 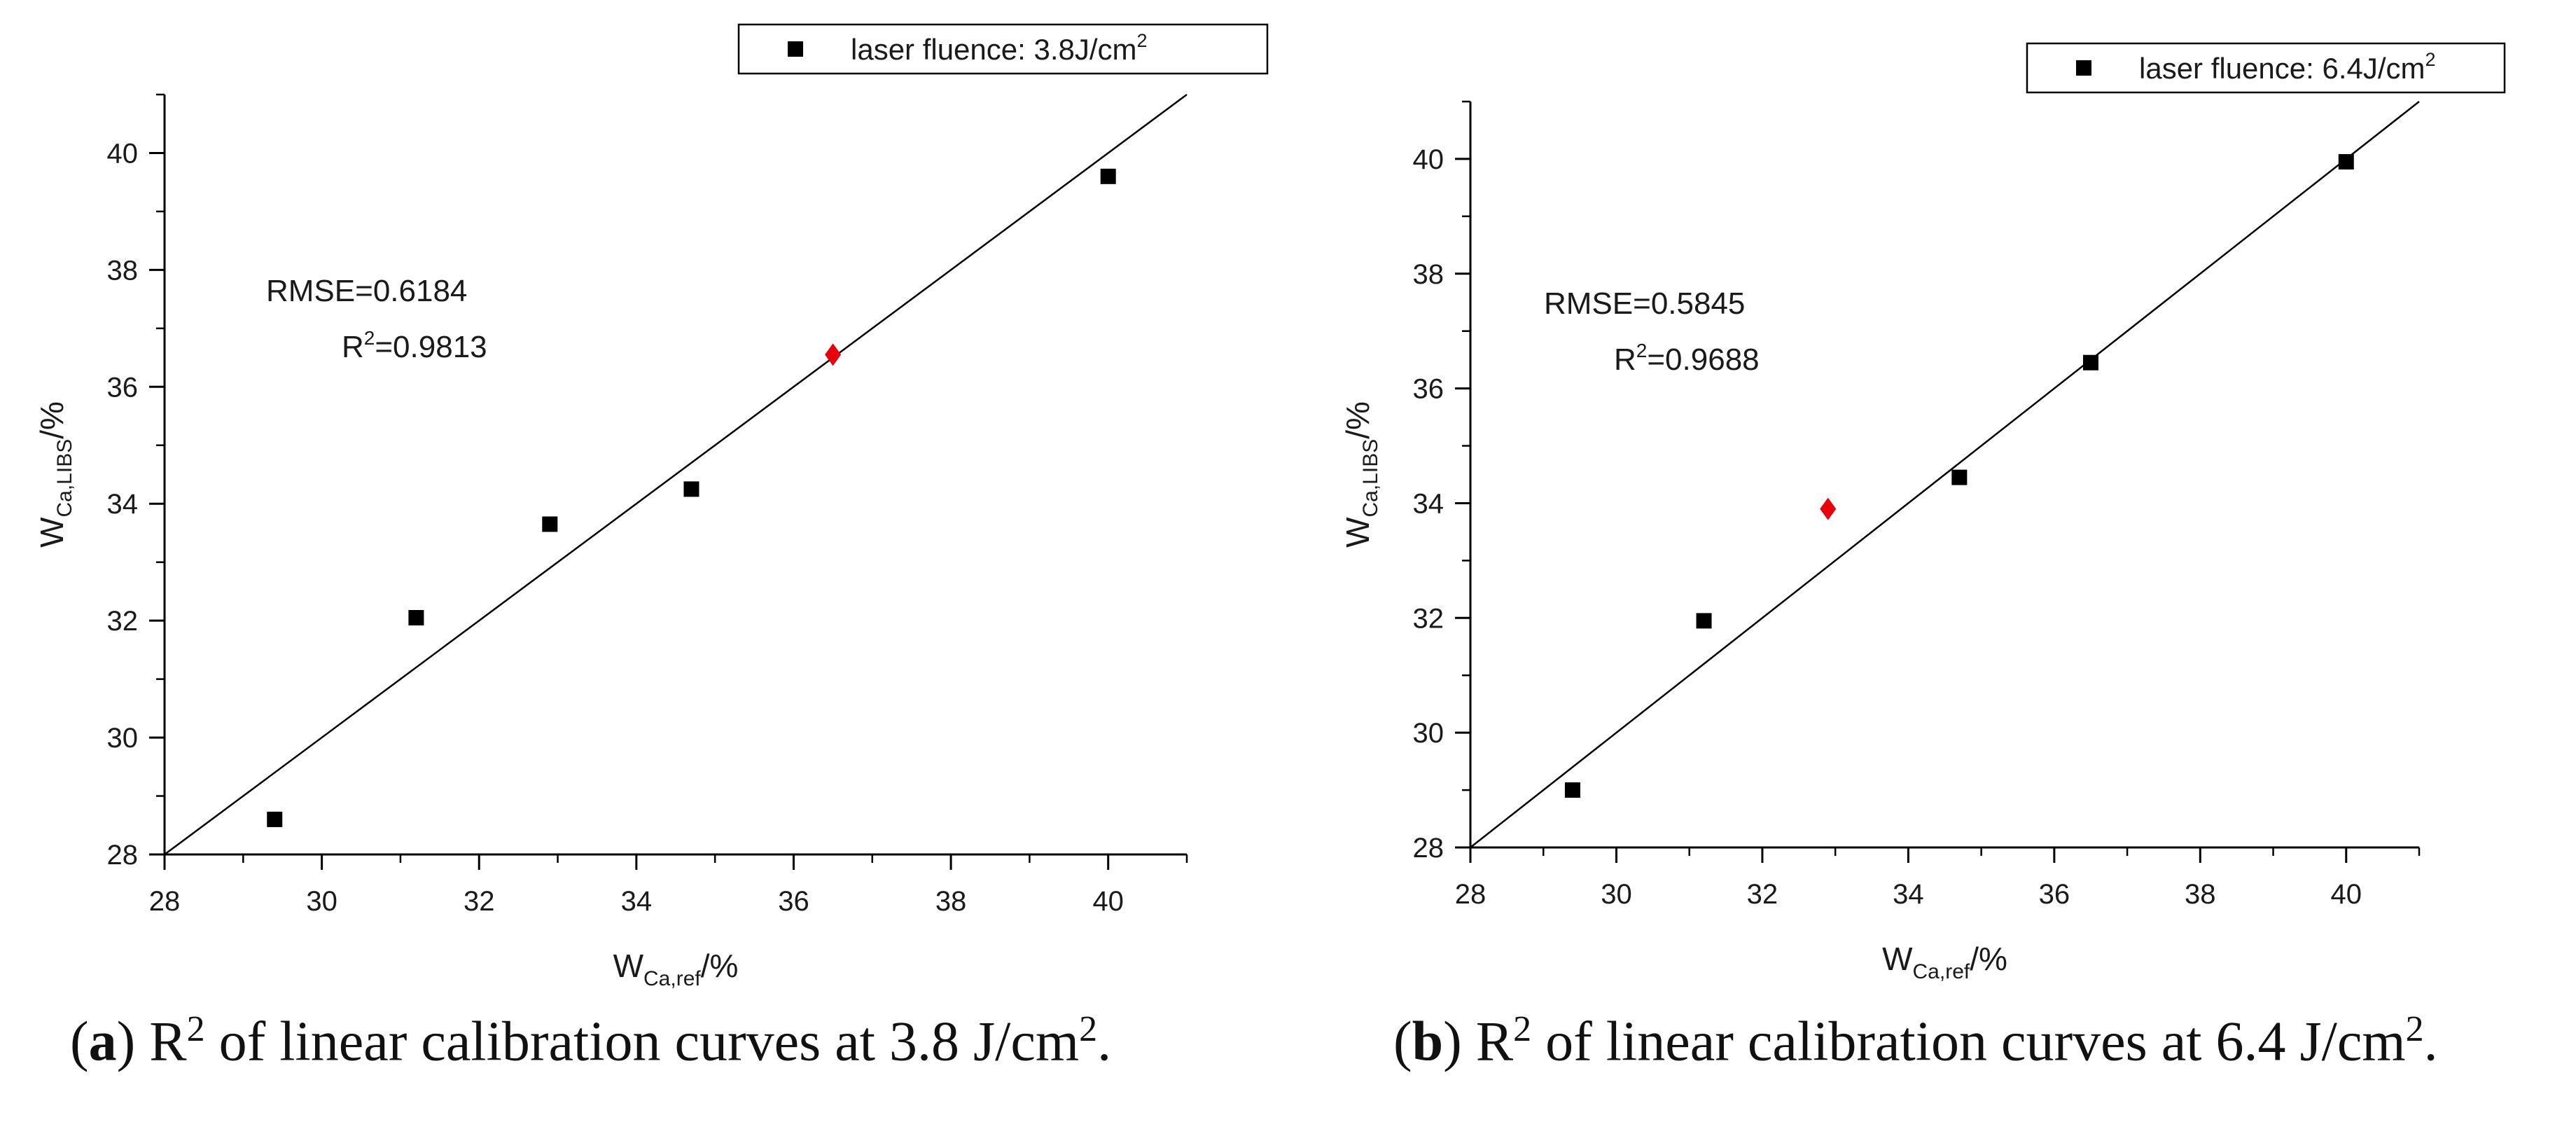 What do you see at coordinates (2287, 67) in the screenshot?
I see `legend-label: laser fluence: 6.4J/cm2` at bounding box center [2287, 67].